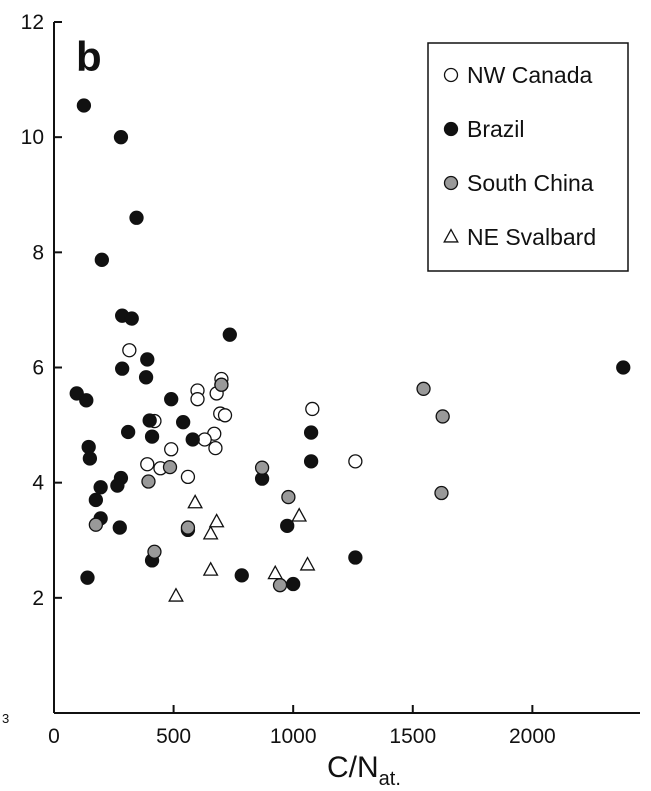 The width and height of the screenshot is (651, 791). Describe the element at coordinates (32, 137) in the screenshot. I see `y-tick-label: 10` at that location.